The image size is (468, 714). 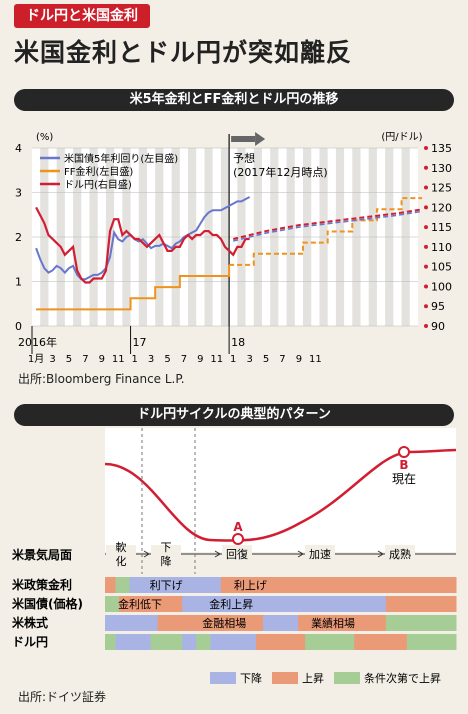 I want to click on us5y-forecast-line, so click(x=328, y=226).